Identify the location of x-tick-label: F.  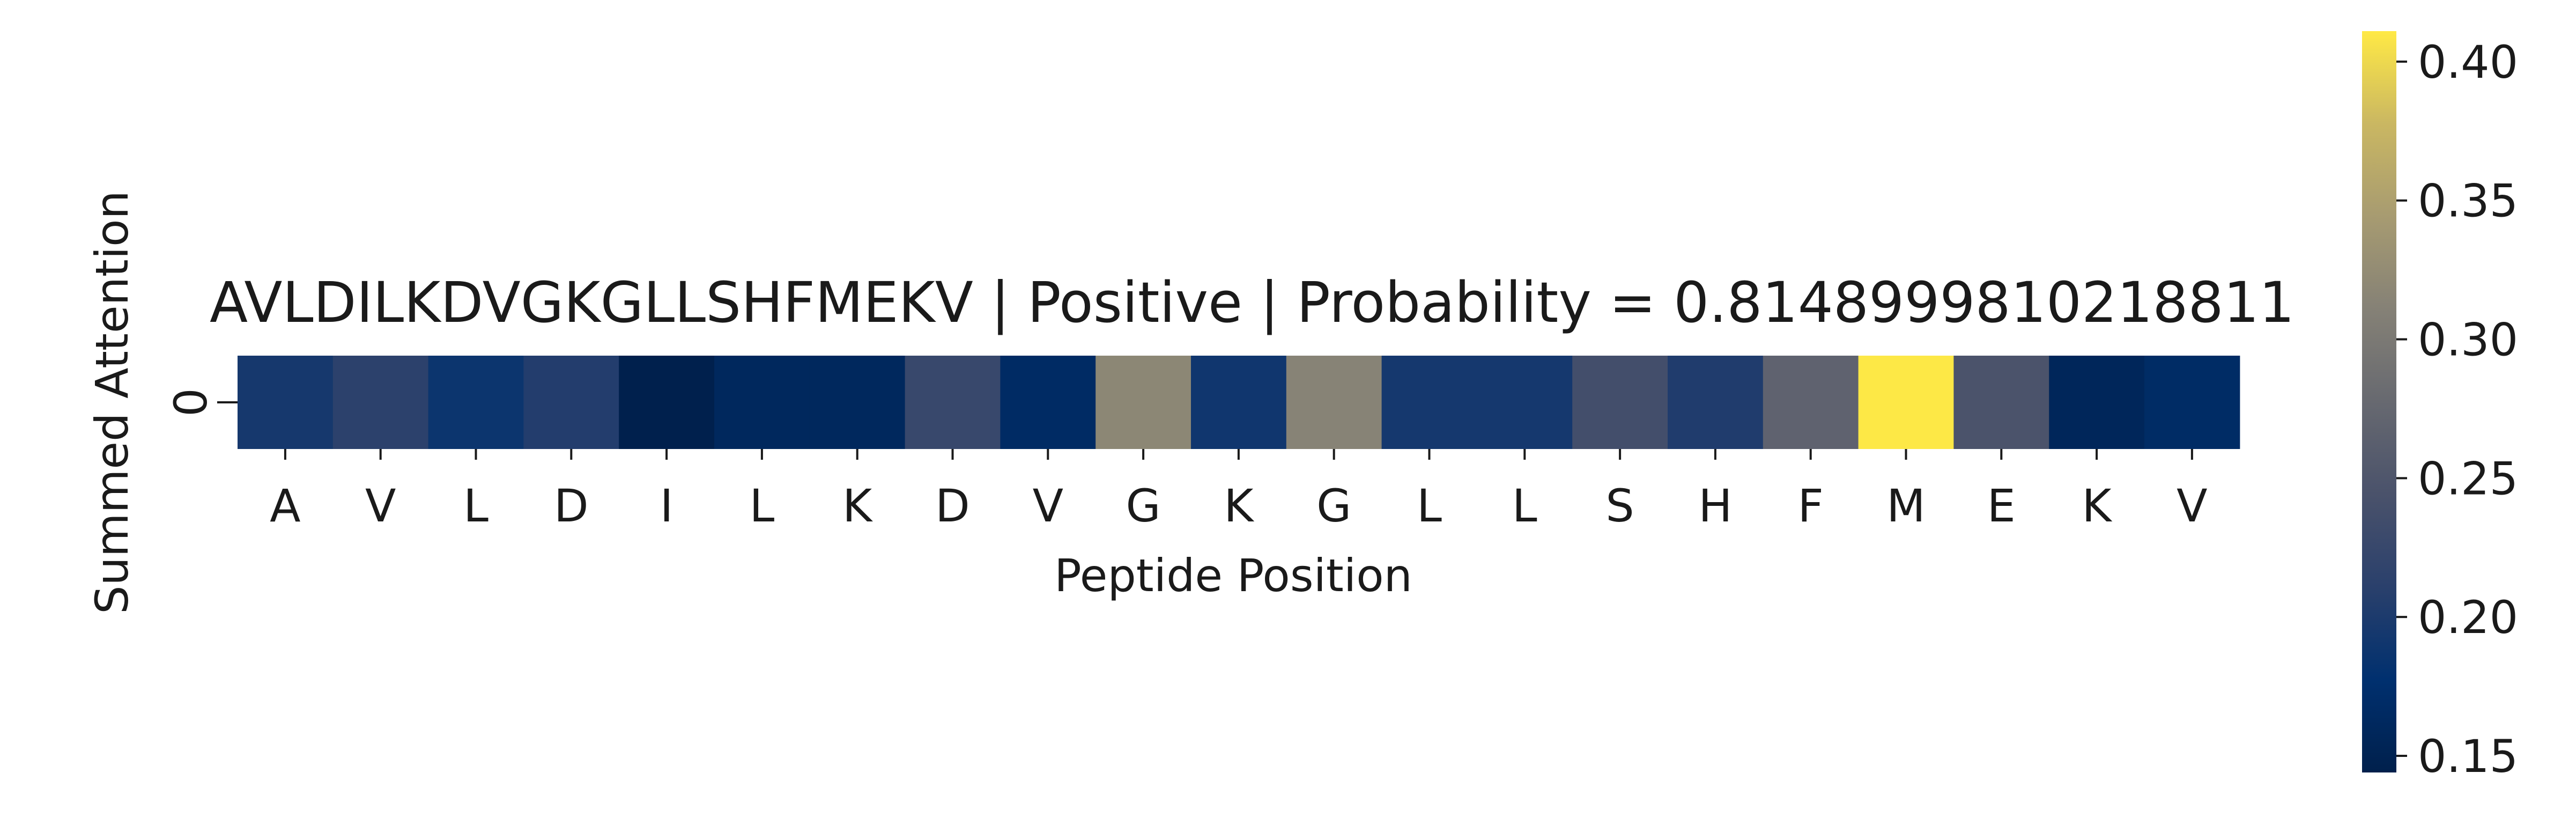
(1811, 506).